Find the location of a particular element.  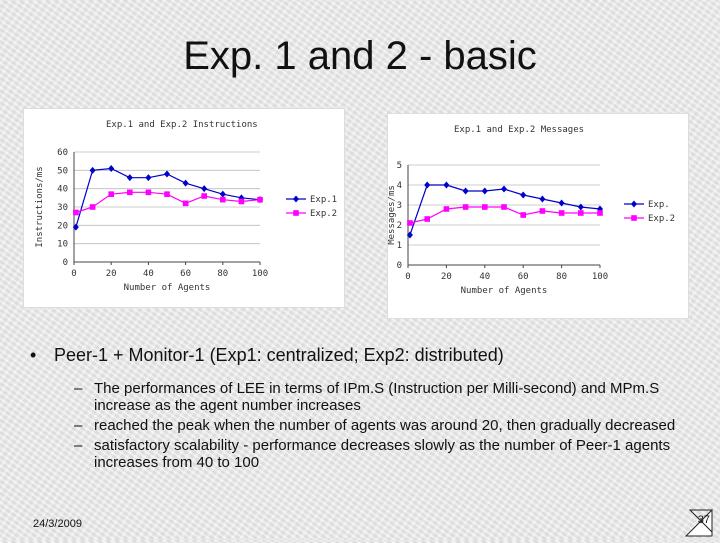

legend-label: Exp. is located at coordinates (659, 205).